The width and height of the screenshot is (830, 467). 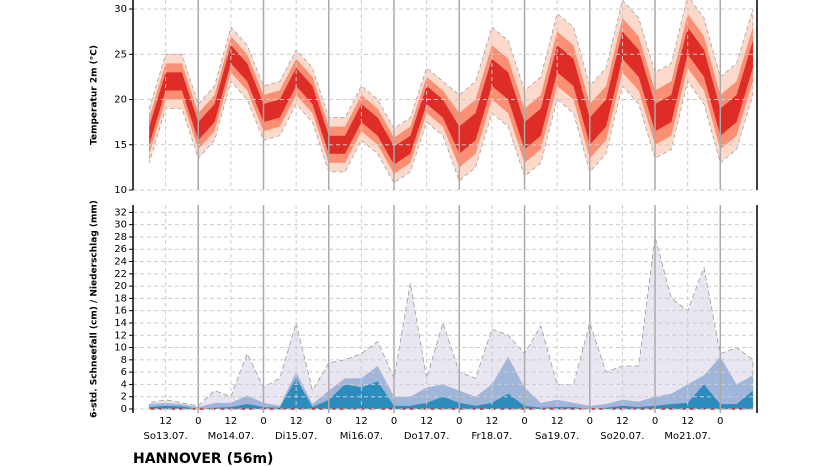 I want to click on day-label: Do17.07., so click(x=427, y=436).